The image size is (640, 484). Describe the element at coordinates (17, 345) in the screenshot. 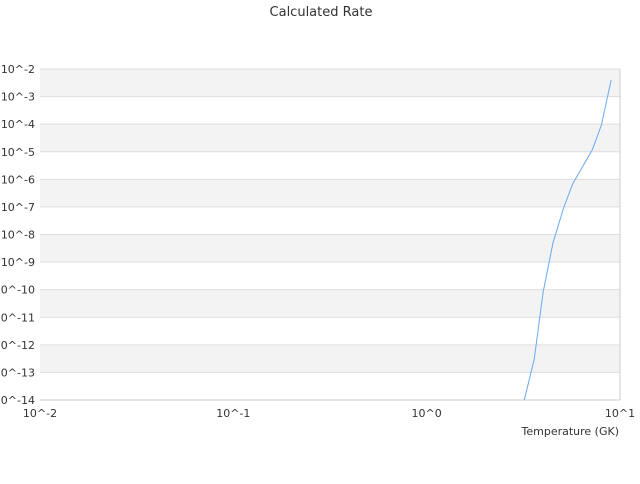

I see `y-tick-label: 10^-12` at that location.